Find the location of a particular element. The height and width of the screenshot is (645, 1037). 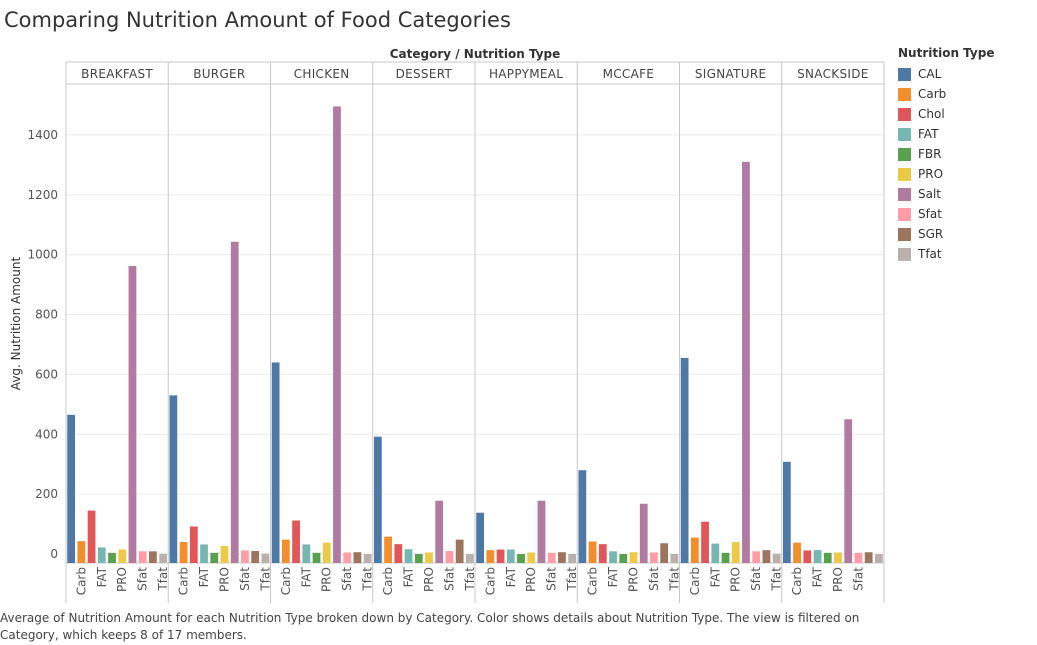

legend-item-cal: CAL is located at coordinates (965, 74).